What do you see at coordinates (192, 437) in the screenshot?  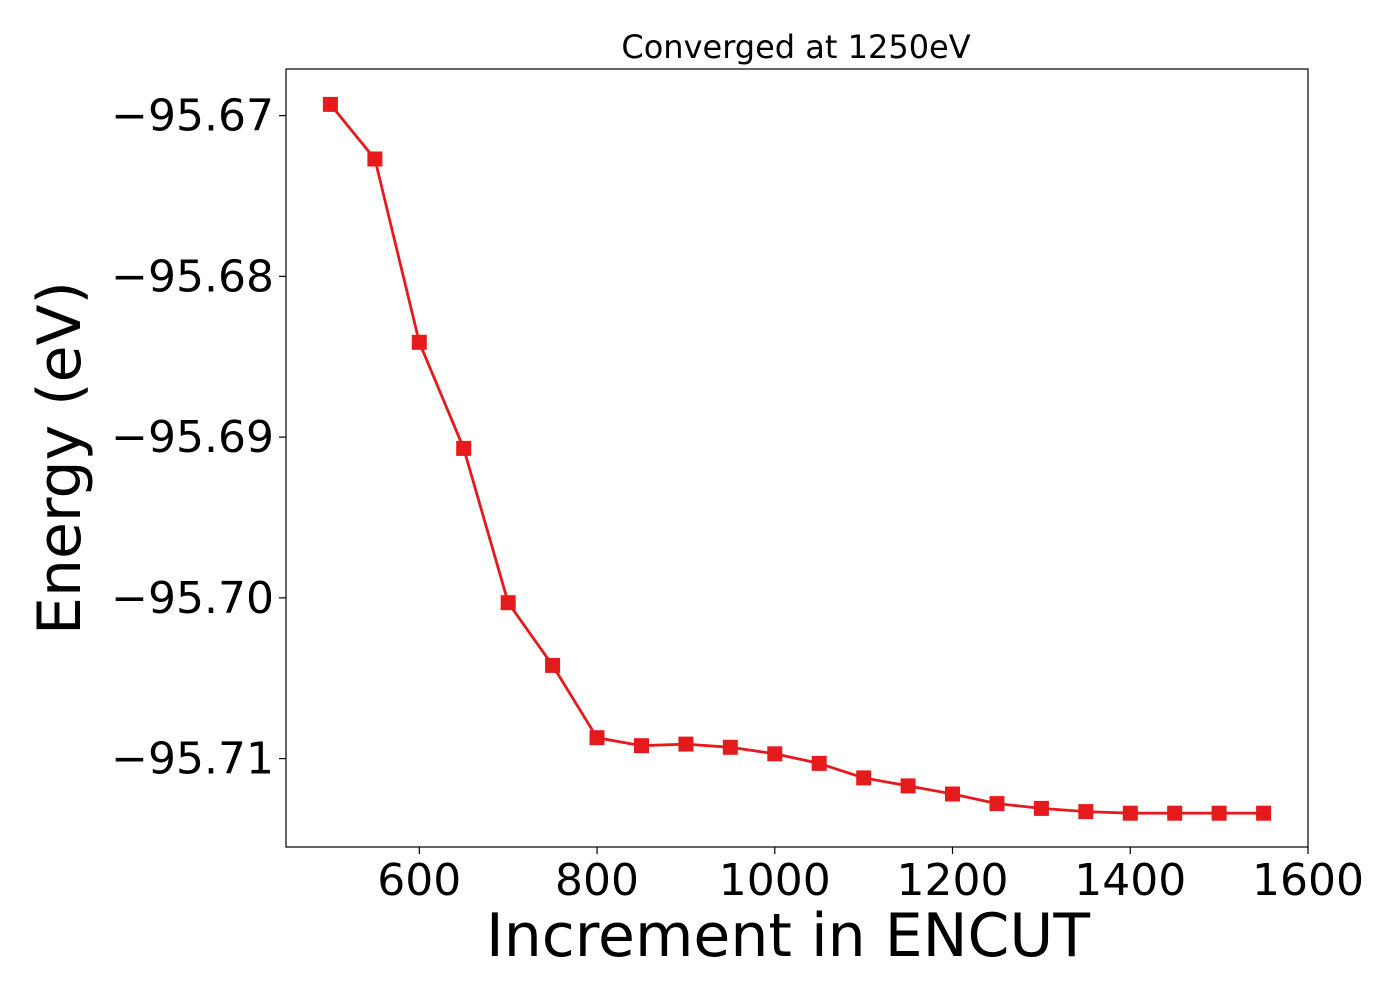 I see `y-tick-label: −95.69` at bounding box center [192, 437].